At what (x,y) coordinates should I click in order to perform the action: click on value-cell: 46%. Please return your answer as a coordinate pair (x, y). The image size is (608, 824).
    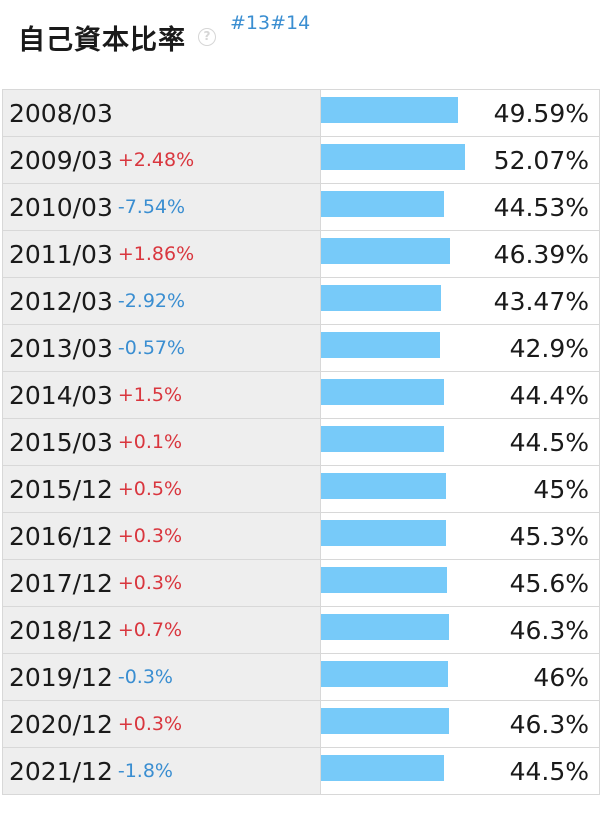
    Looking at the image, I should click on (460, 677).